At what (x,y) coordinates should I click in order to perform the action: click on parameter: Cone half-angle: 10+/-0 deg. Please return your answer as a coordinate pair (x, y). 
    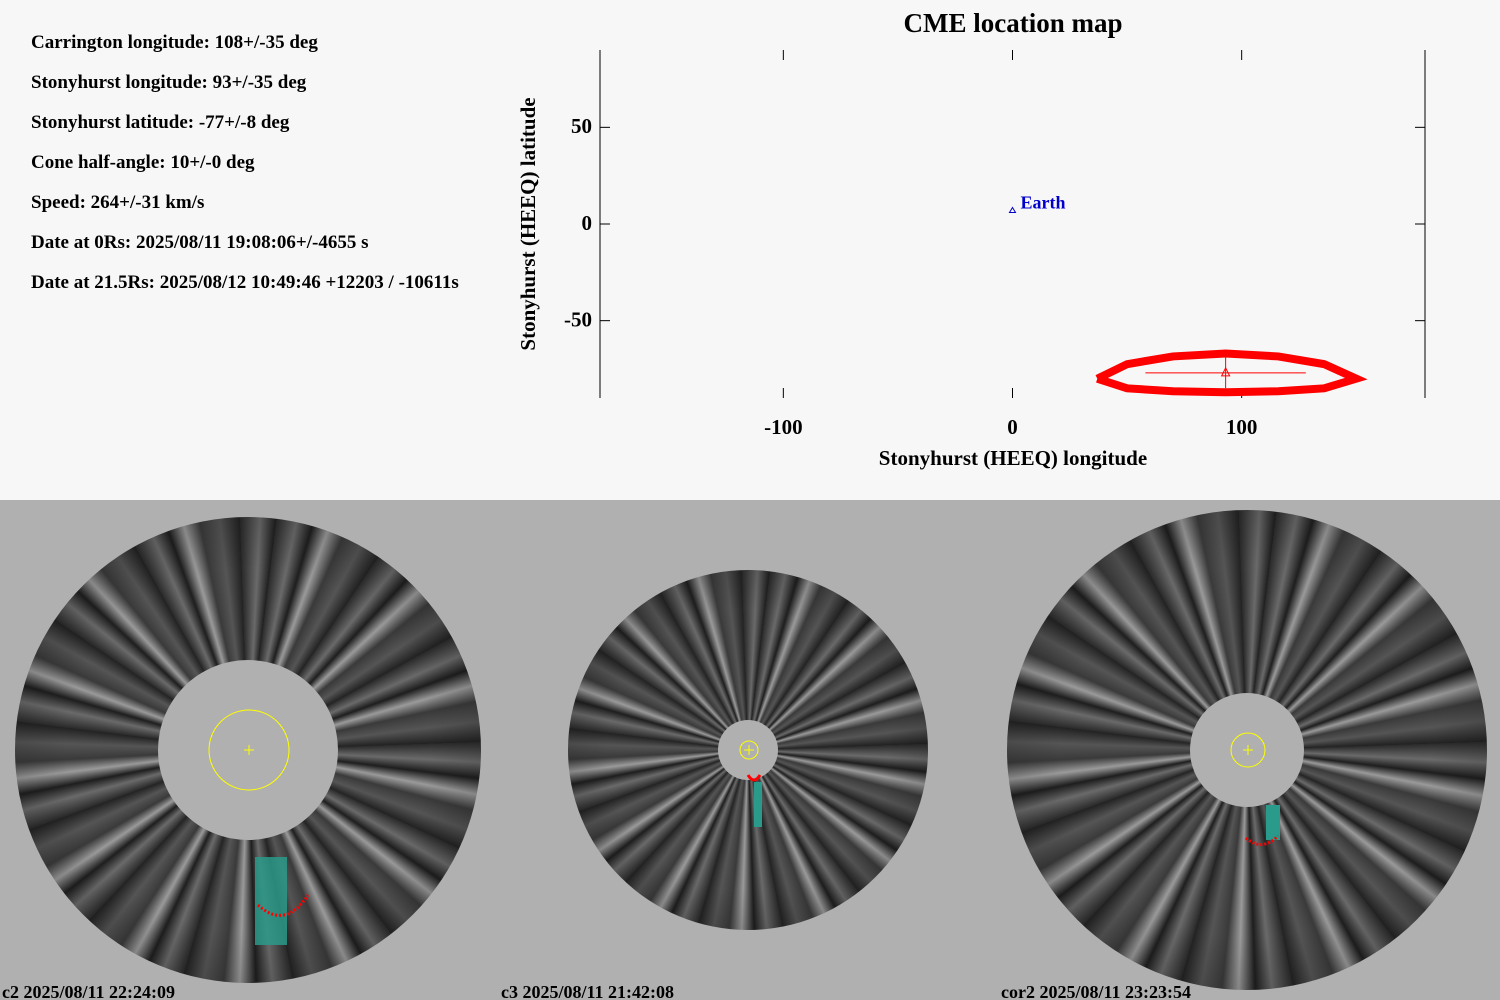
    Looking at the image, I should click on (143, 162).